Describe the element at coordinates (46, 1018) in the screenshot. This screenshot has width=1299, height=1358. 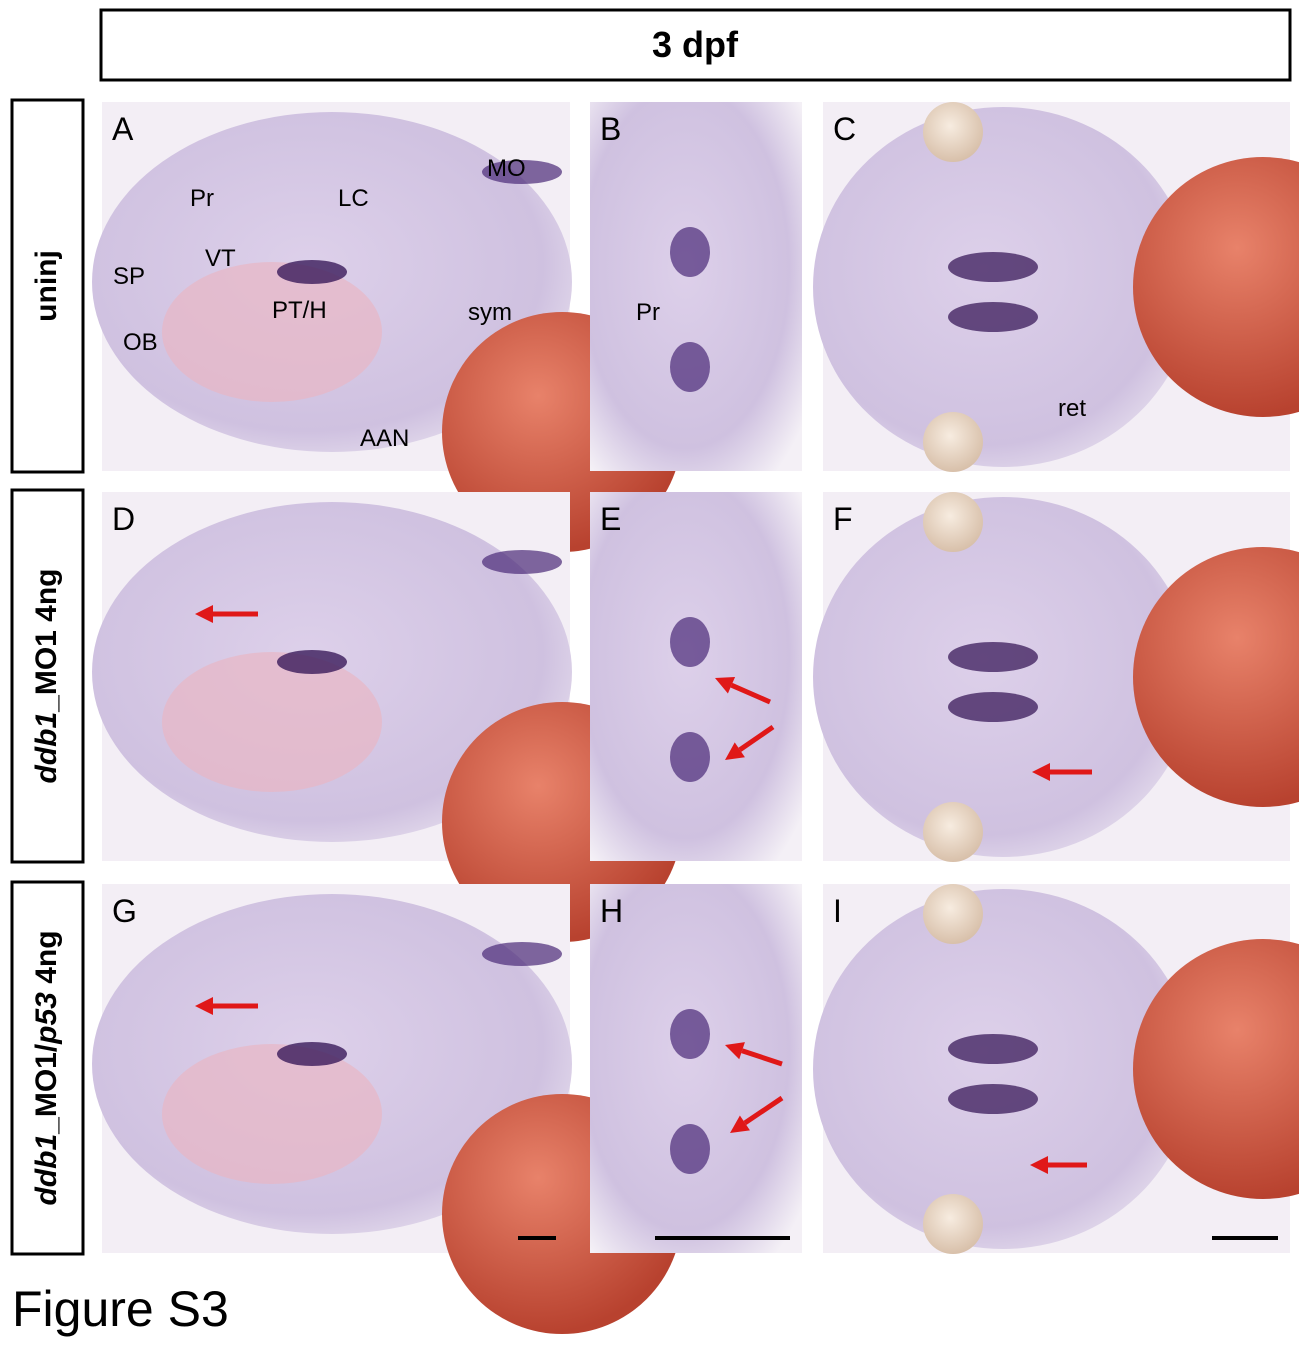
I see `row-label-part: p53` at that location.